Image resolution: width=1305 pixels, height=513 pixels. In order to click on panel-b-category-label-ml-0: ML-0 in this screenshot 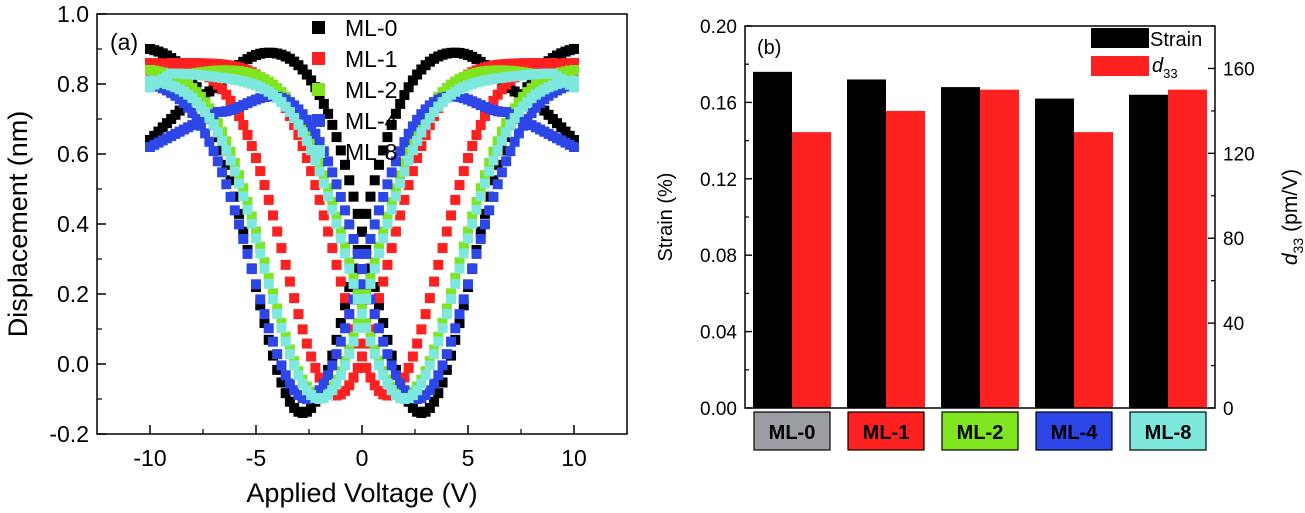, I will do `click(792, 433)`.